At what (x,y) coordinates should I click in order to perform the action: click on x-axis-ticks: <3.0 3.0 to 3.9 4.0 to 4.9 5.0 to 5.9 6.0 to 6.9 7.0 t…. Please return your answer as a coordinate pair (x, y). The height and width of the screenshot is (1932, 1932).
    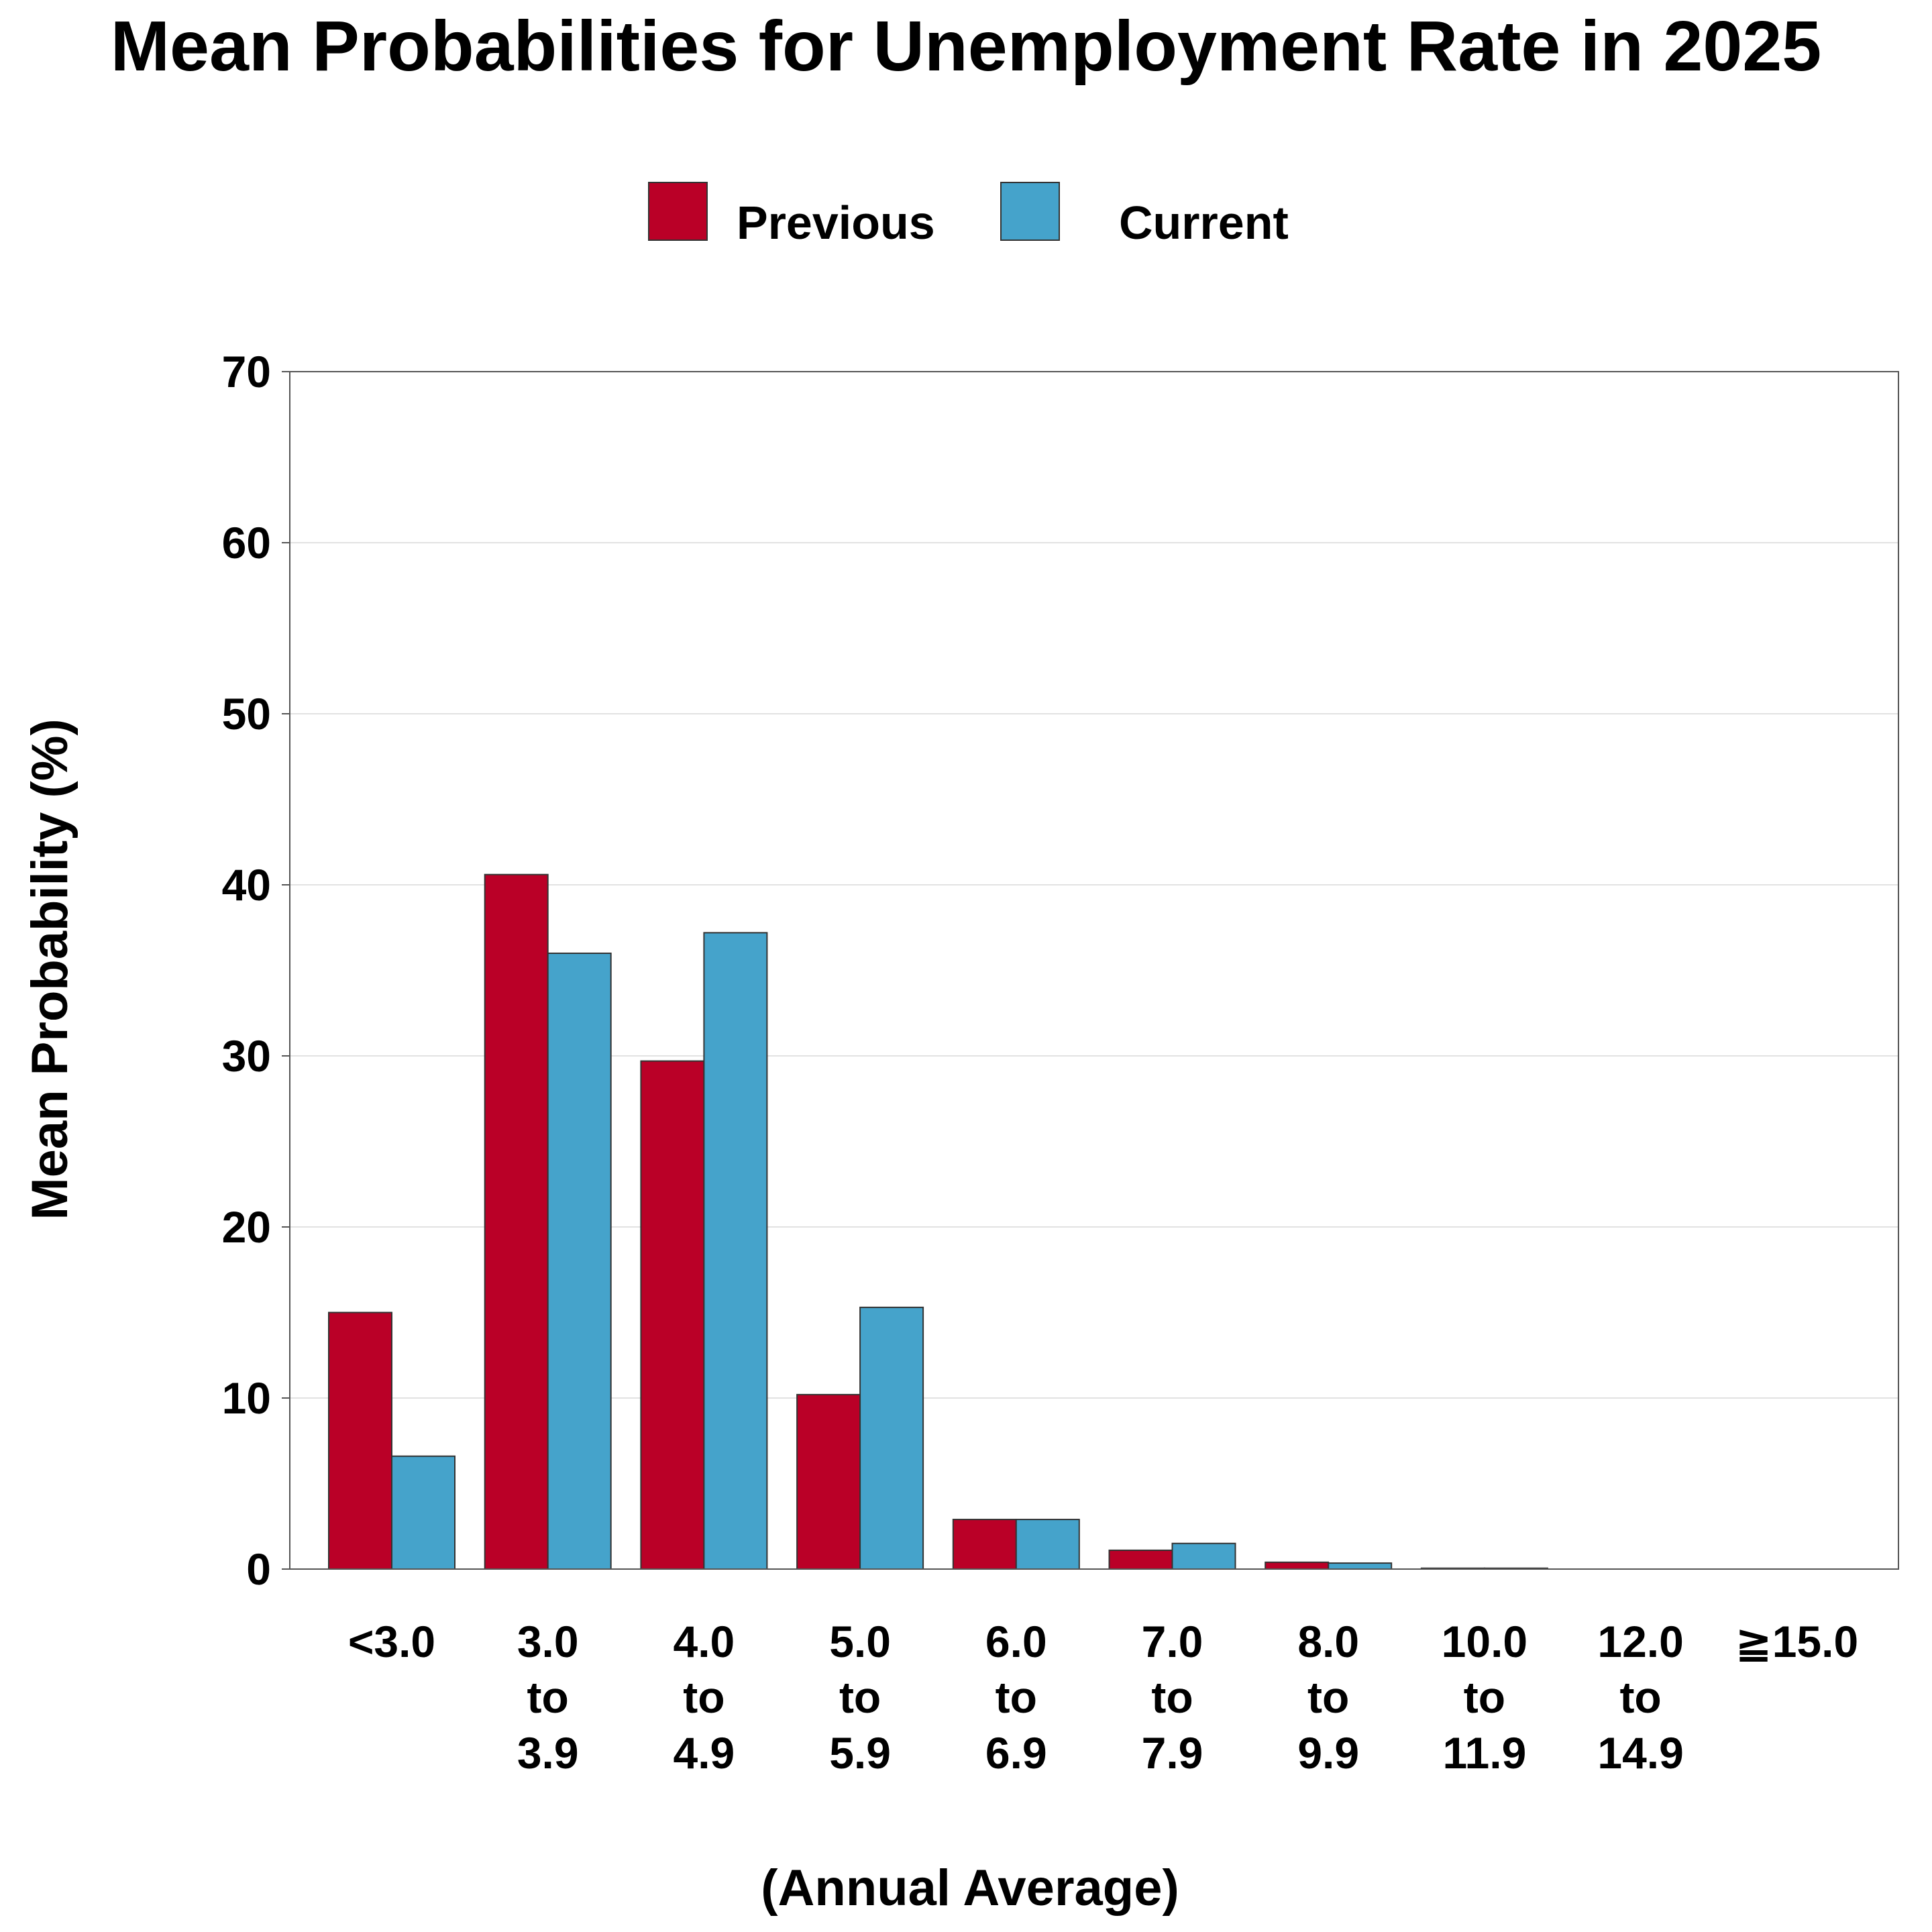
    Looking at the image, I should click on (1103, 1697).